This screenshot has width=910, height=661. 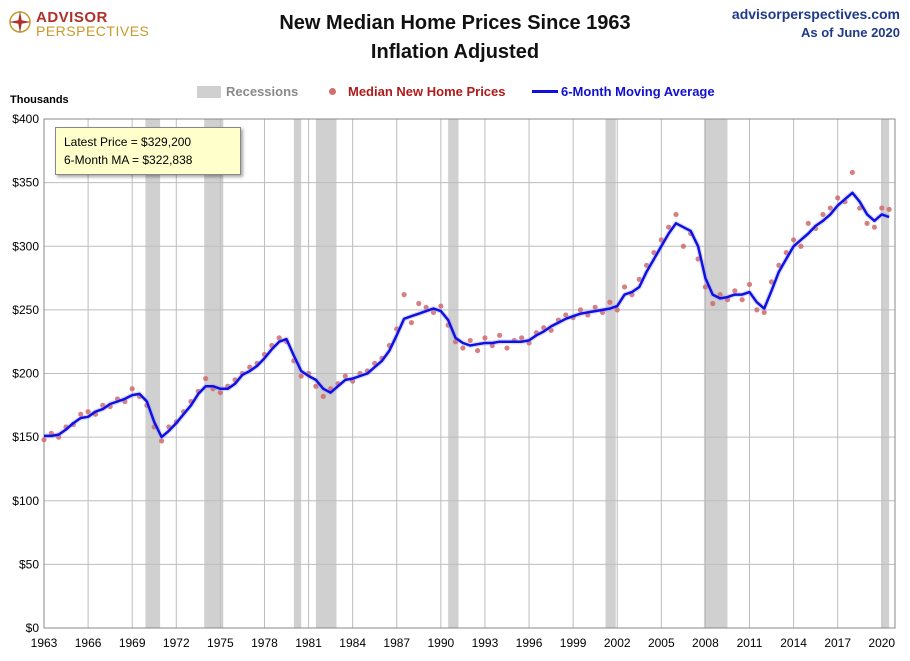 What do you see at coordinates (529, 643) in the screenshot?
I see `x-tick-label-11: 1996` at bounding box center [529, 643].